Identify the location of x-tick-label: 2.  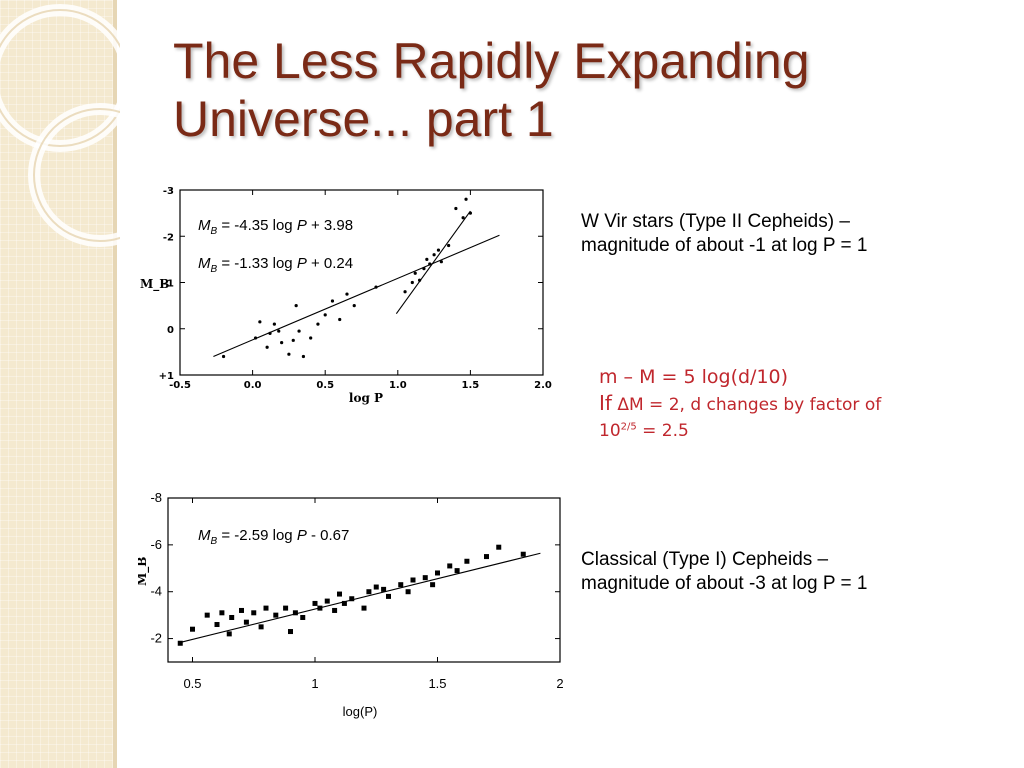
(559, 683).